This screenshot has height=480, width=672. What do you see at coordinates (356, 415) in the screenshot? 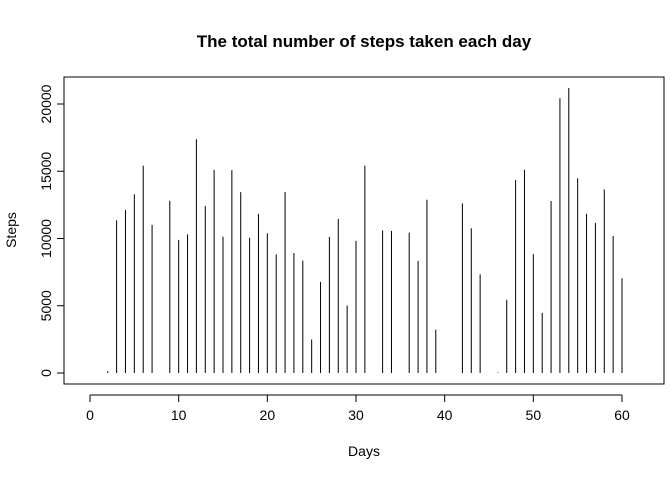
I see `x-tick-label: 30` at bounding box center [356, 415].